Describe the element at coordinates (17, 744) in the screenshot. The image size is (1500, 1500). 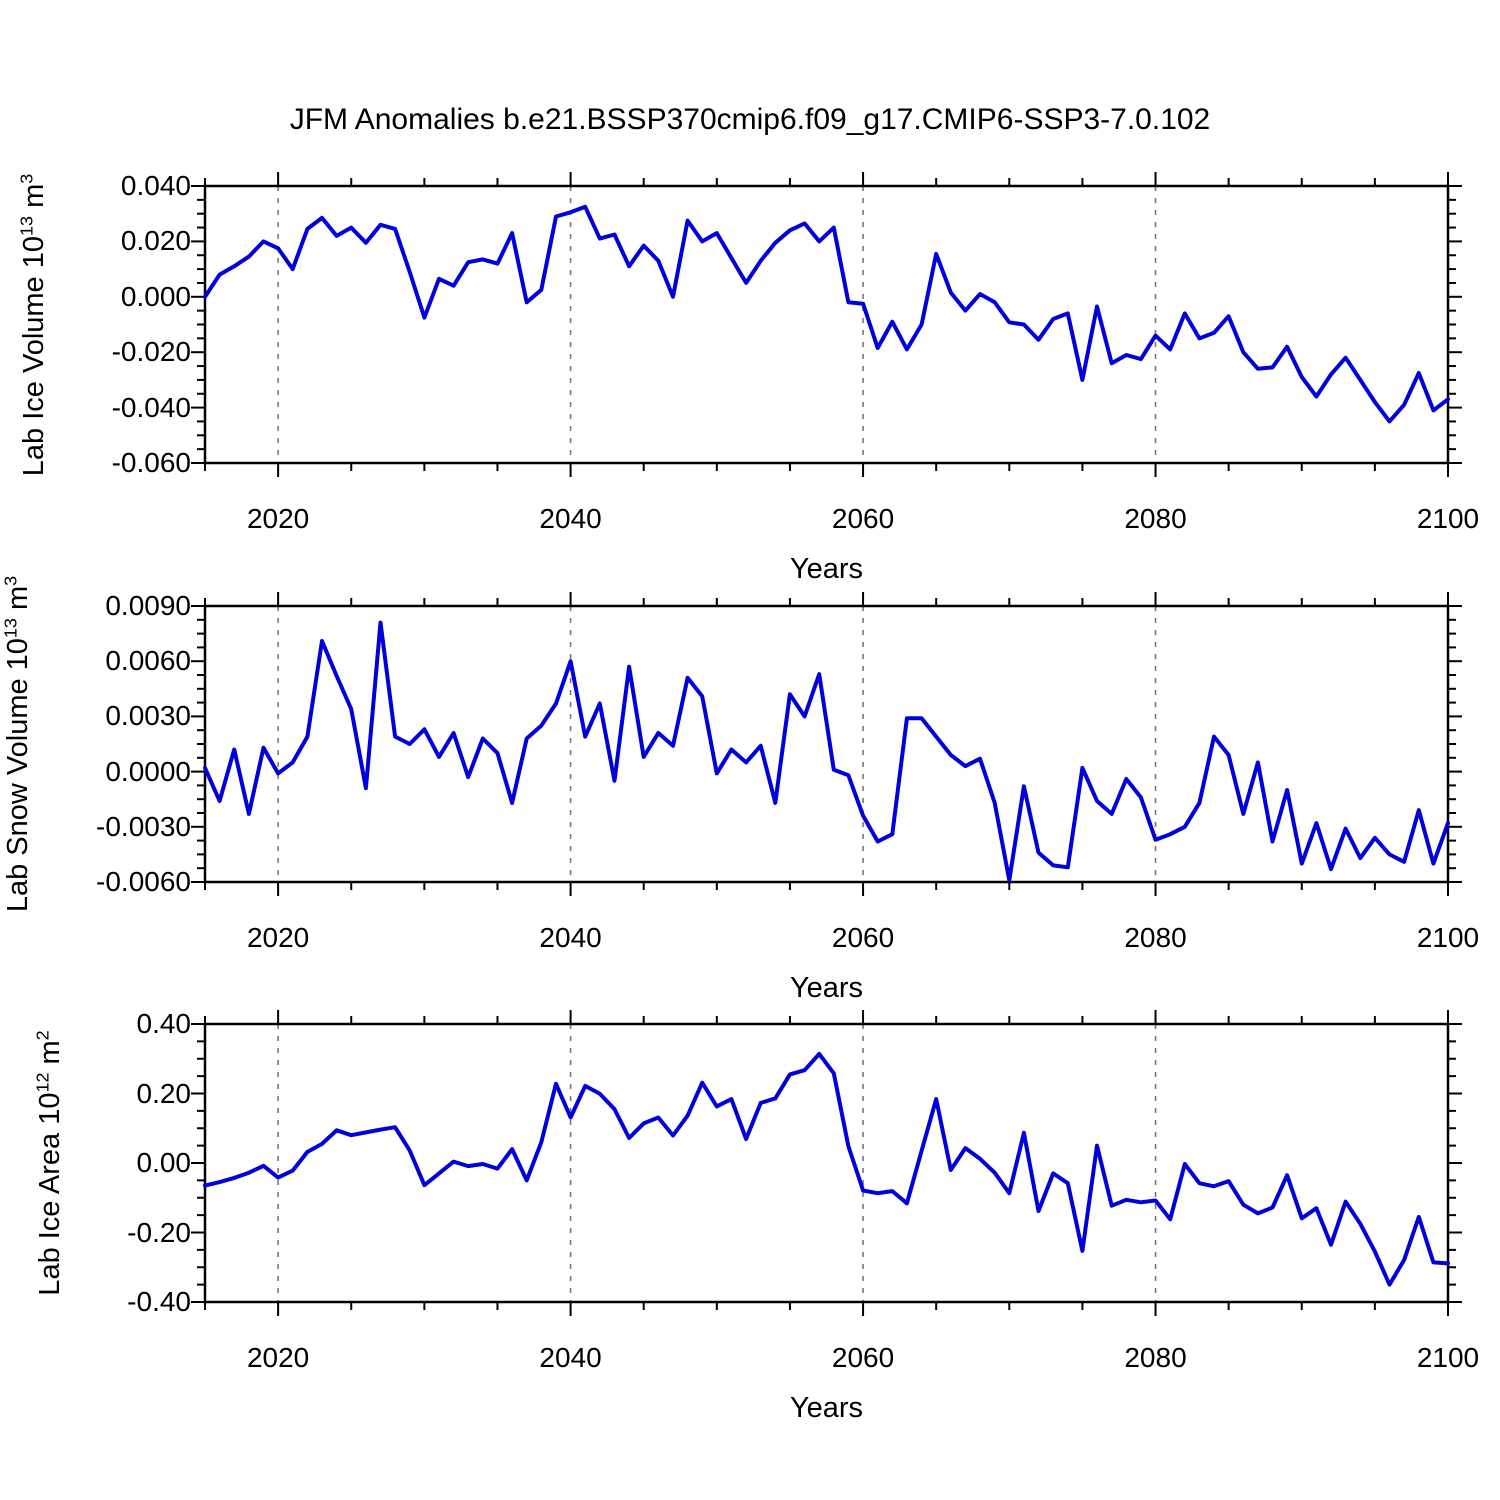
I see `y-axis-title: Lab Snow Volume 1013 m3` at that location.